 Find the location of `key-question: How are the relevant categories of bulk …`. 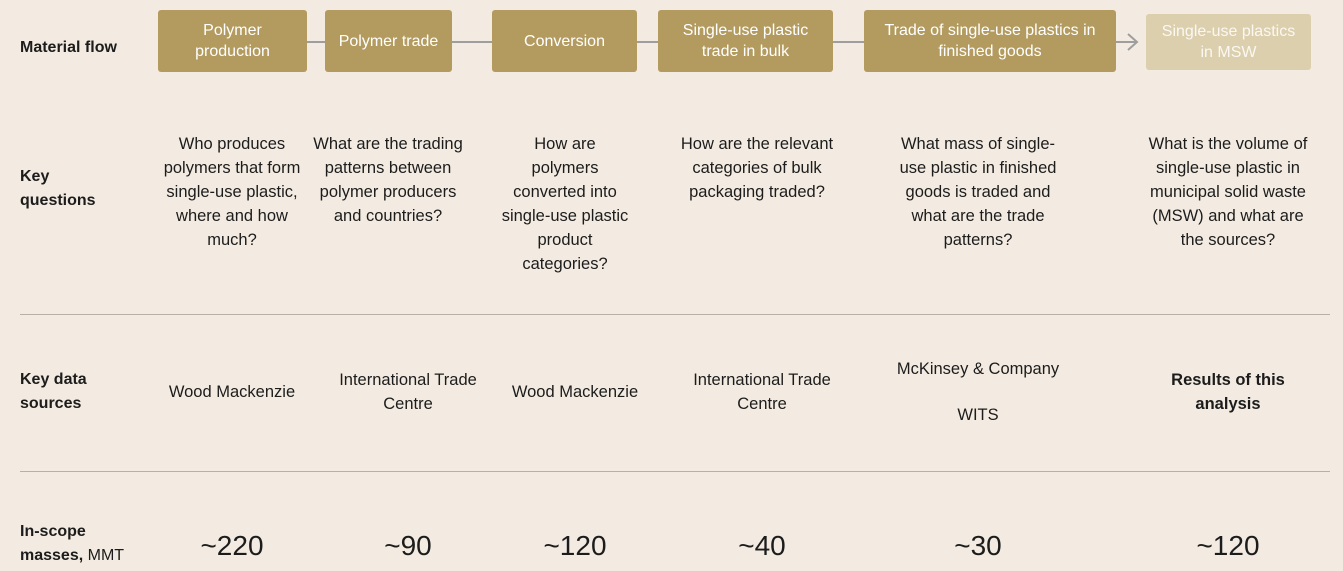

key-question: How are the relevant categories of bulk … is located at coordinates (757, 168).